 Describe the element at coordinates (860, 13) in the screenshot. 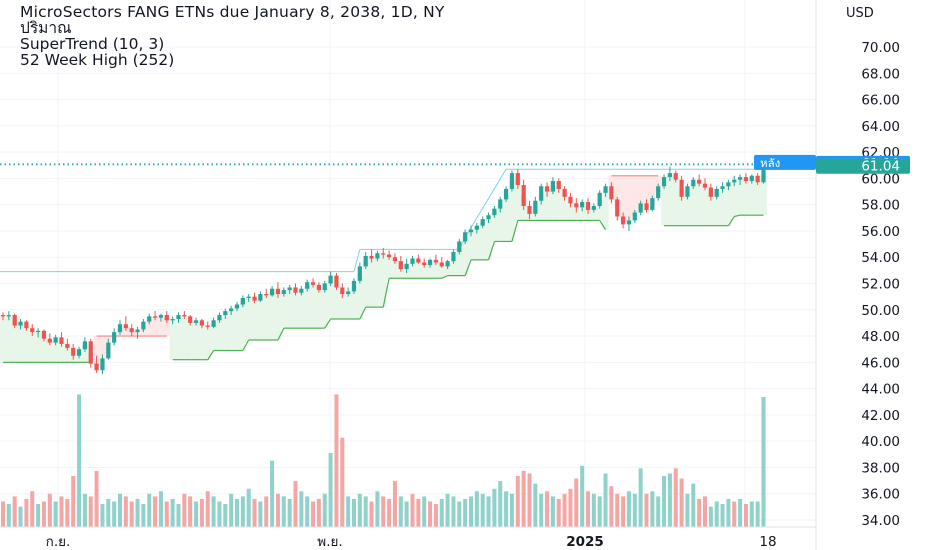

I see `currency-label: USD` at that location.